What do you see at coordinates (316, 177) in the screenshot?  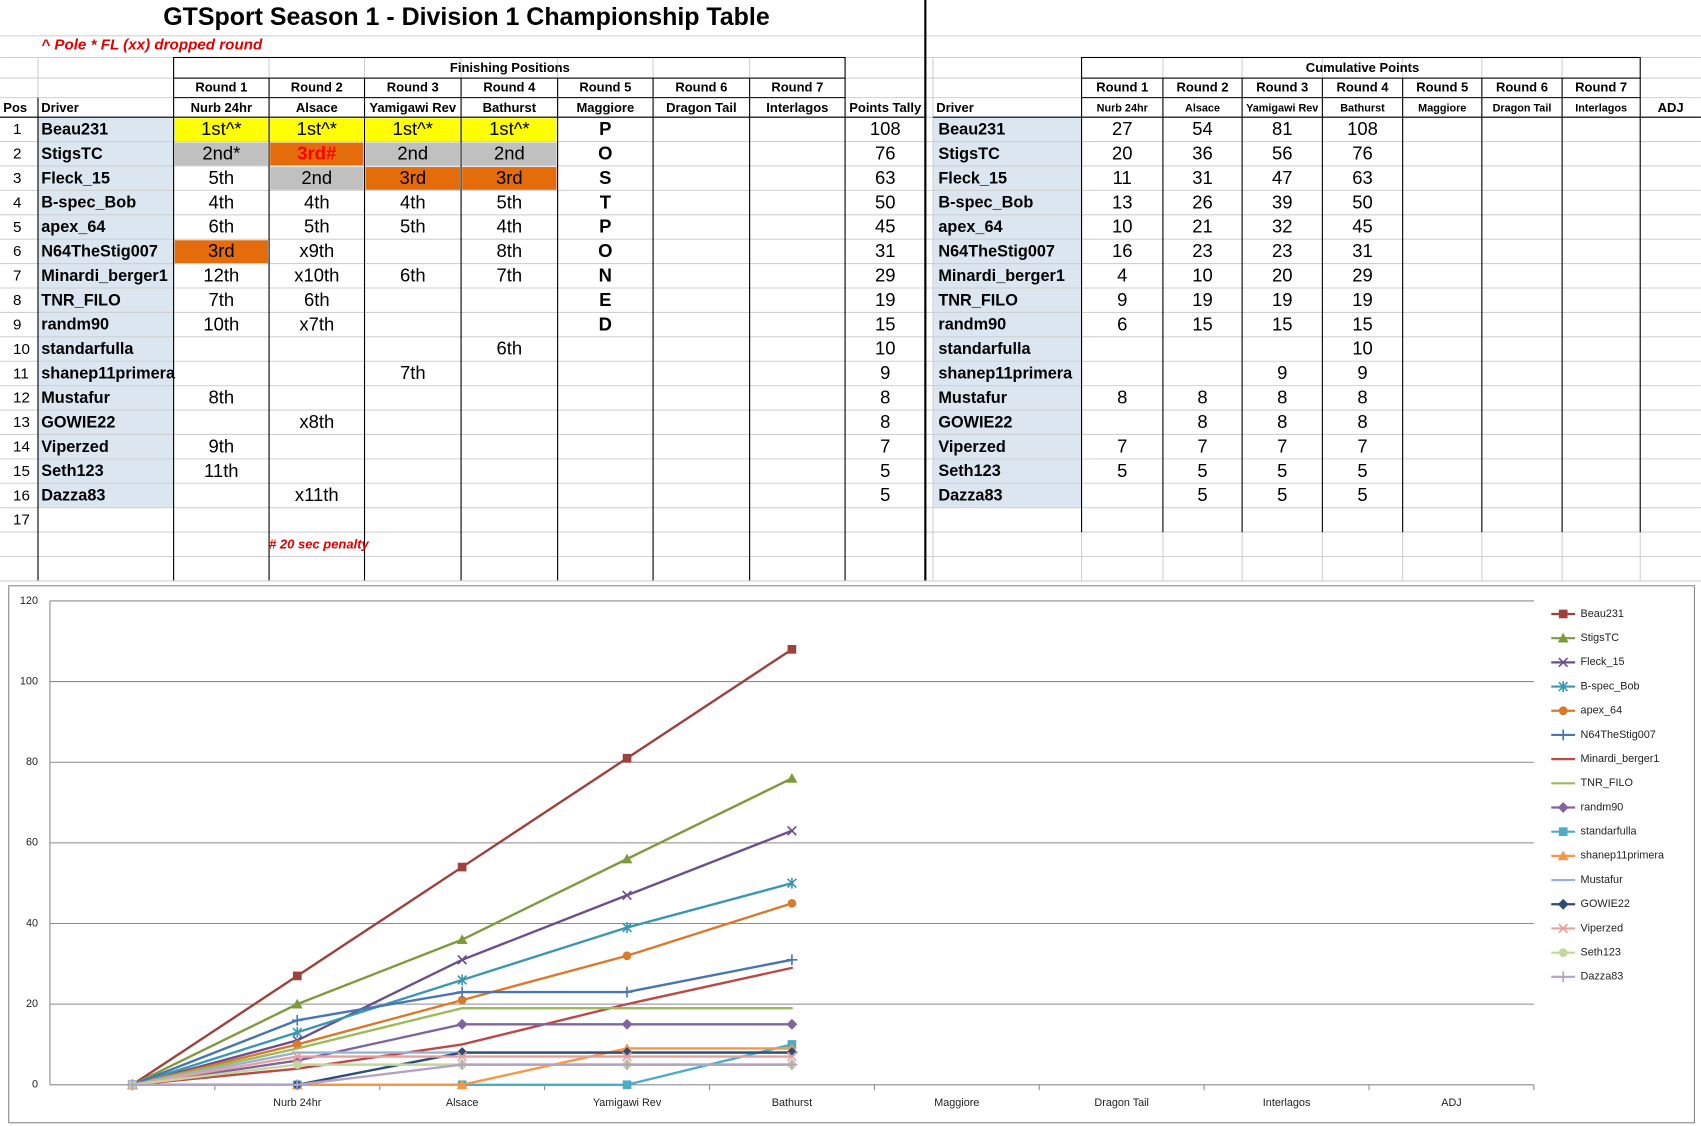 I see `result: 2nd` at bounding box center [316, 177].